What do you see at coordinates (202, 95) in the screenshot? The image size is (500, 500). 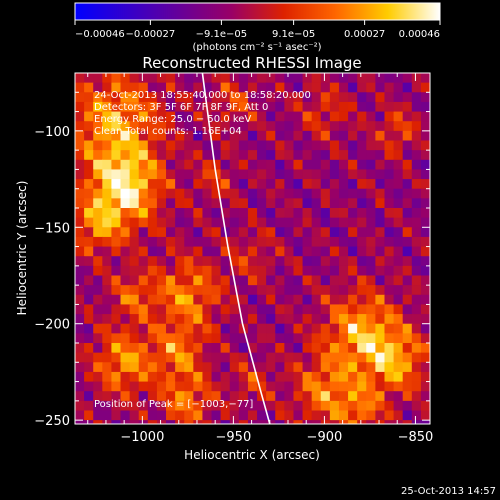 I see `annotation-time-range: 24-Oct-2013 18:55:40.000 to 18:58:20.000` at bounding box center [202, 95].